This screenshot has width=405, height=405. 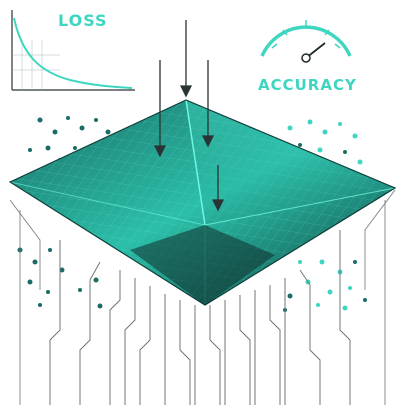 What do you see at coordinates (306, 41) in the screenshot?
I see `accuracy-gauge-icon` at bounding box center [306, 41].